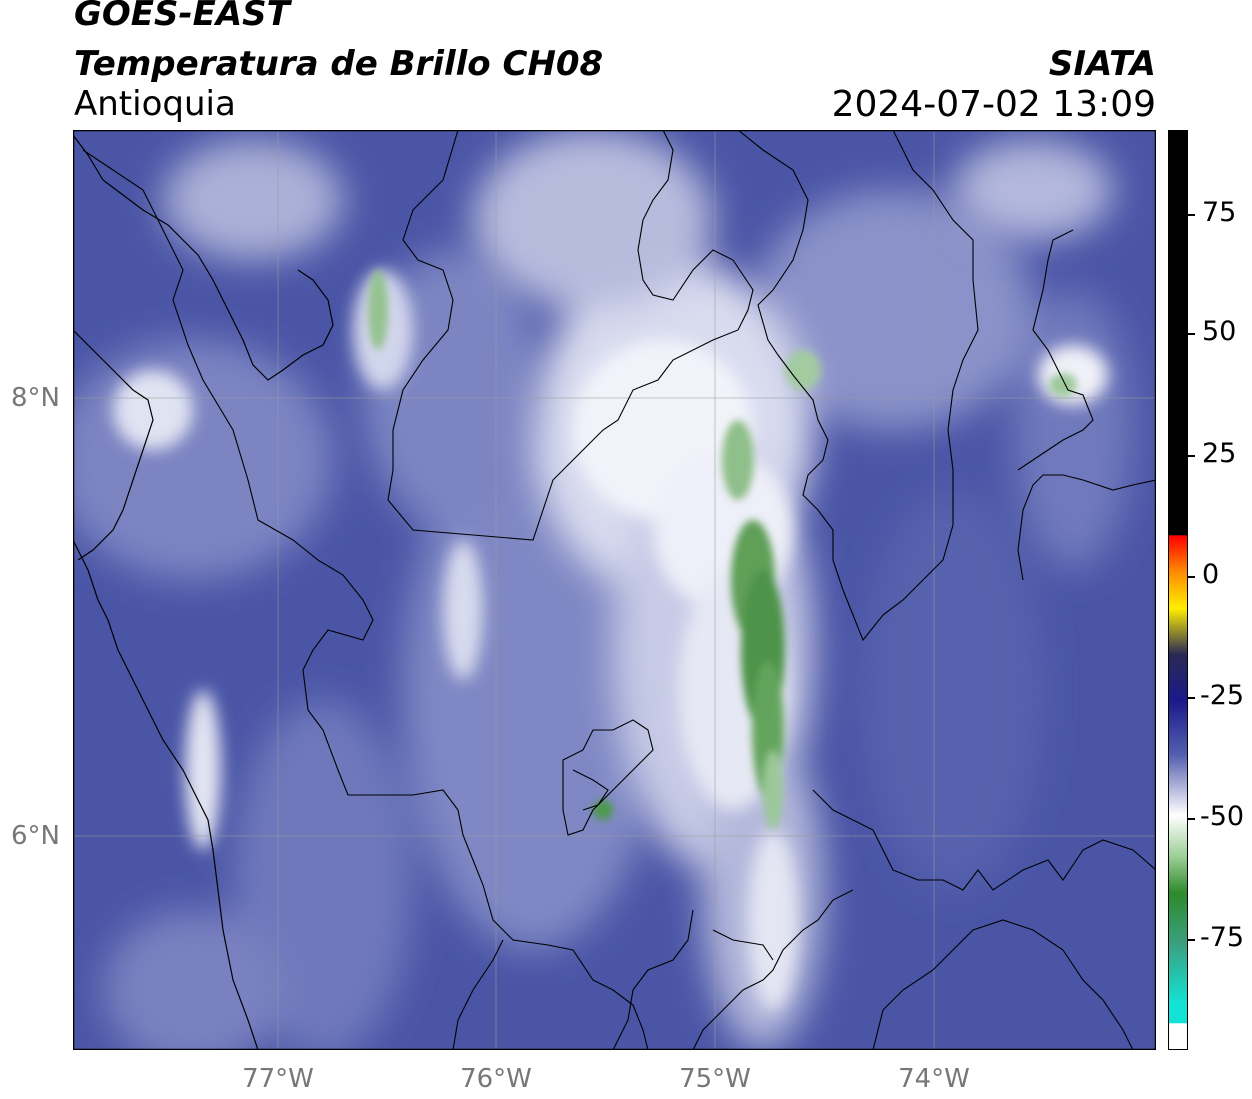 This screenshot has width=1252, height=1099. What do you see at coordinates (1222, 695) in the screenshot?
I see `colorbar-label-minus25: -25` at bounding box center [1222, 695].